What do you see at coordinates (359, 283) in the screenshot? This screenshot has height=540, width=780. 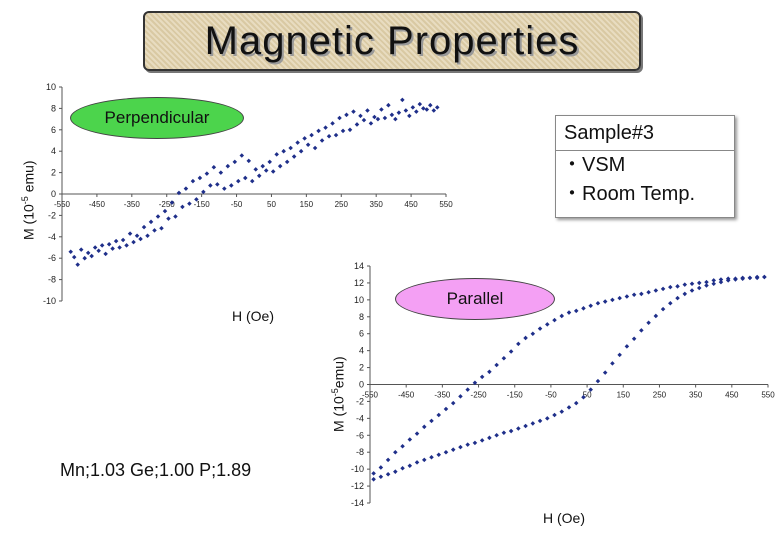 I see `y-tick-label: 12` at bounding box center [359, 283].